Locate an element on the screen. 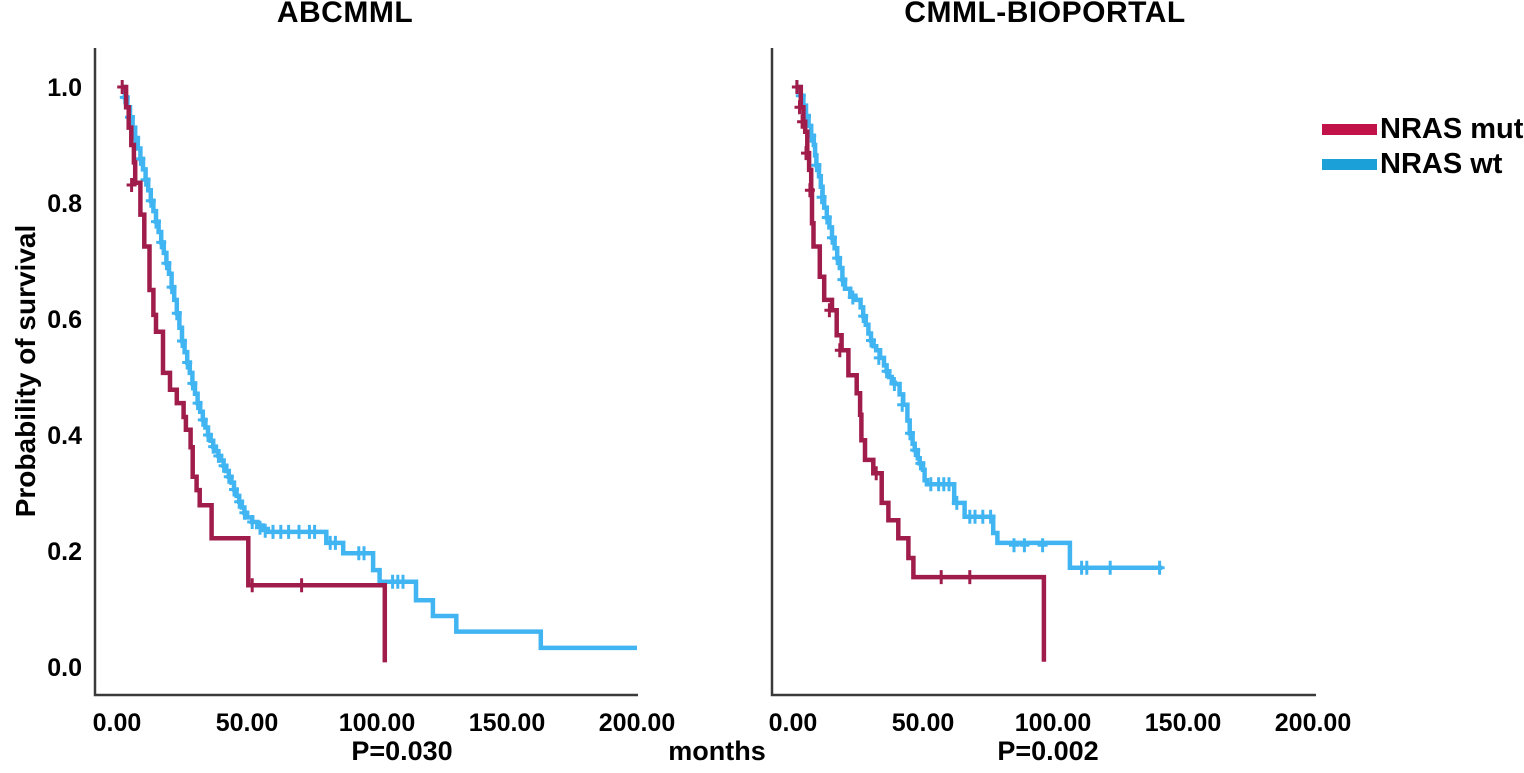 Image resolution: width=1524 pixels, height=773 pixels. p-value-bioportal: P=0.002 is located at coordinates (1048, 751).